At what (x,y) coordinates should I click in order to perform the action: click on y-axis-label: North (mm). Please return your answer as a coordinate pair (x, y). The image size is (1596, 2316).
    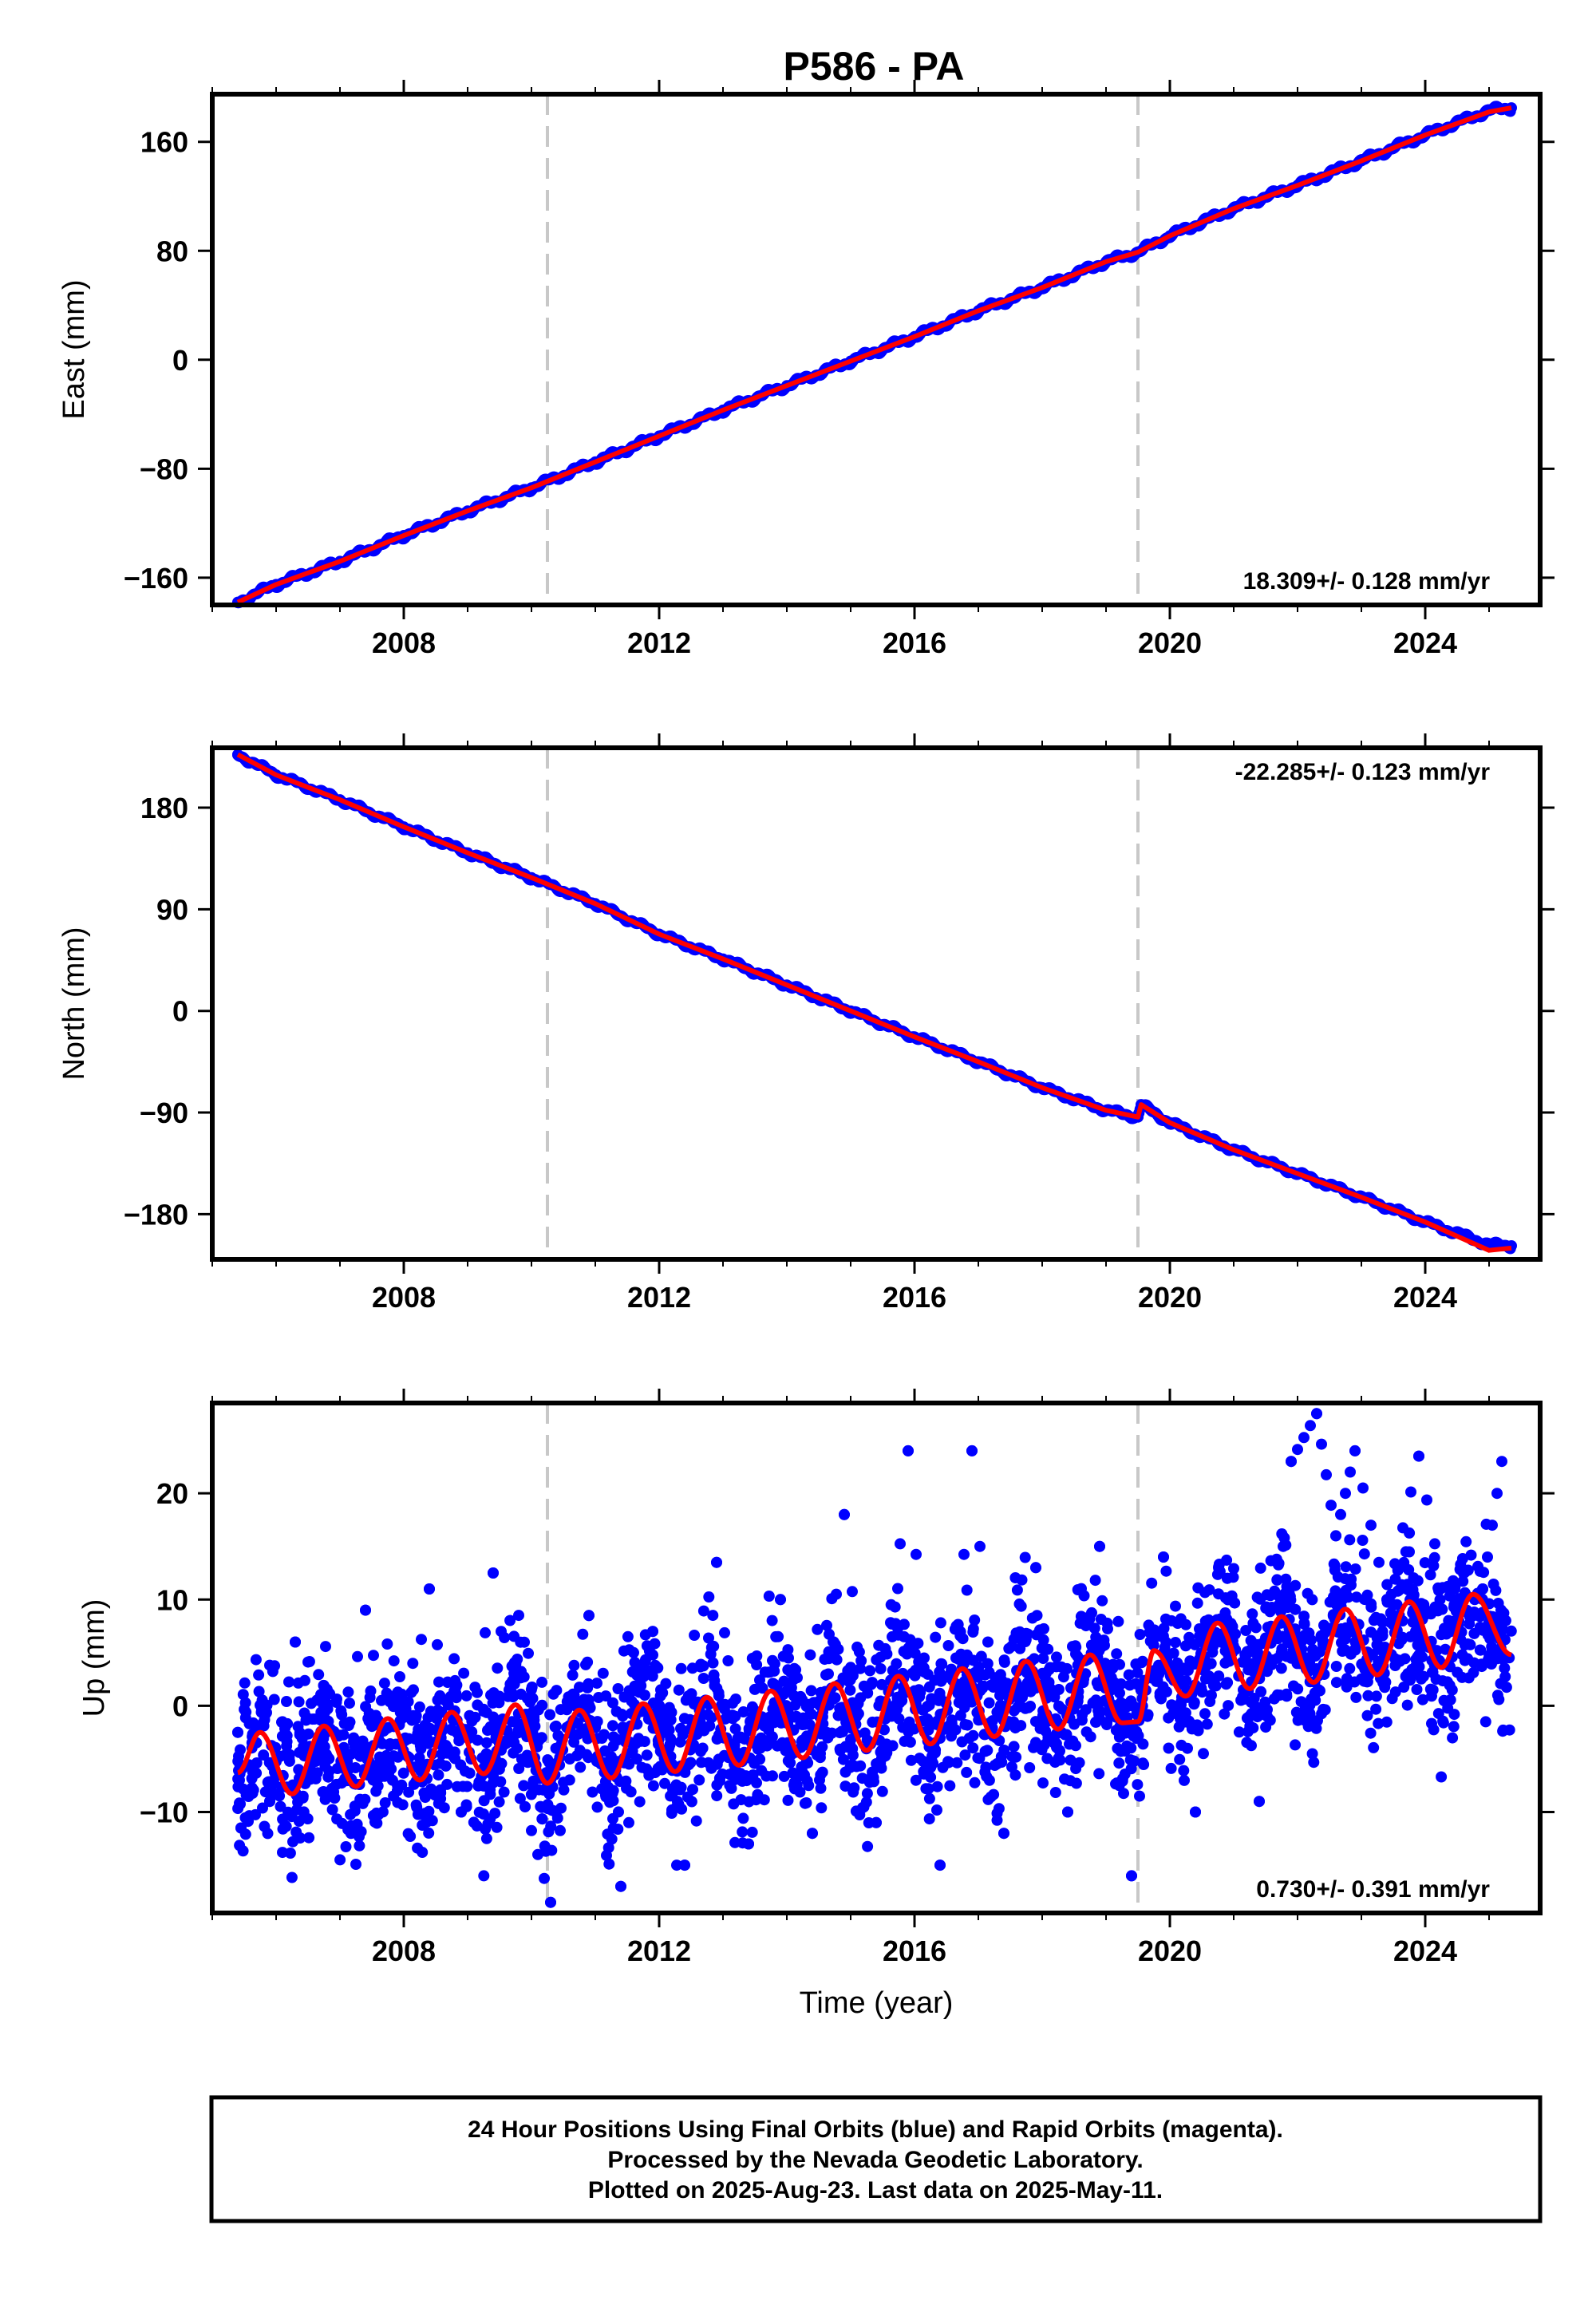
    Looking at the image, I should click on (74, 1003).